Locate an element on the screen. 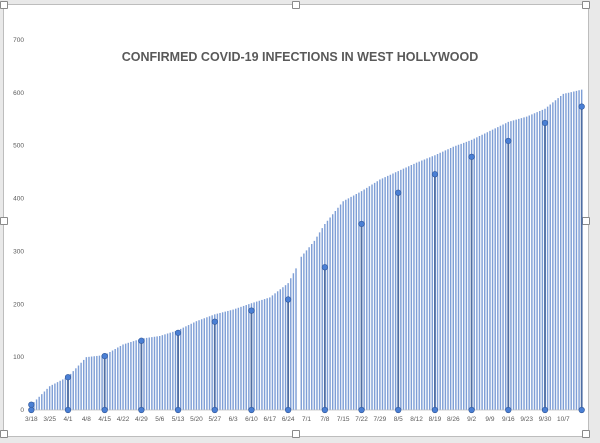 The image size is (600, 443). x-tick-label: 4/1 is located at coordinates (67, 419).